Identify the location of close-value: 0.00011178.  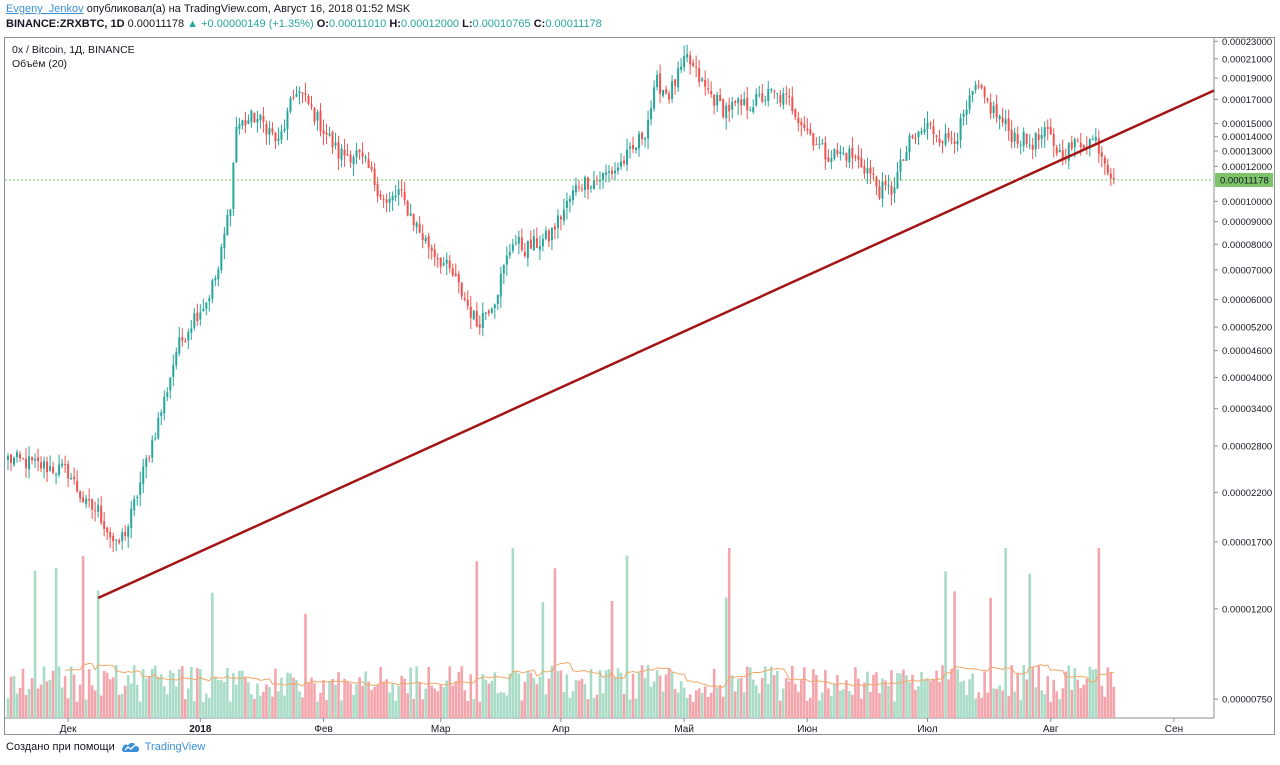
(573, 24).